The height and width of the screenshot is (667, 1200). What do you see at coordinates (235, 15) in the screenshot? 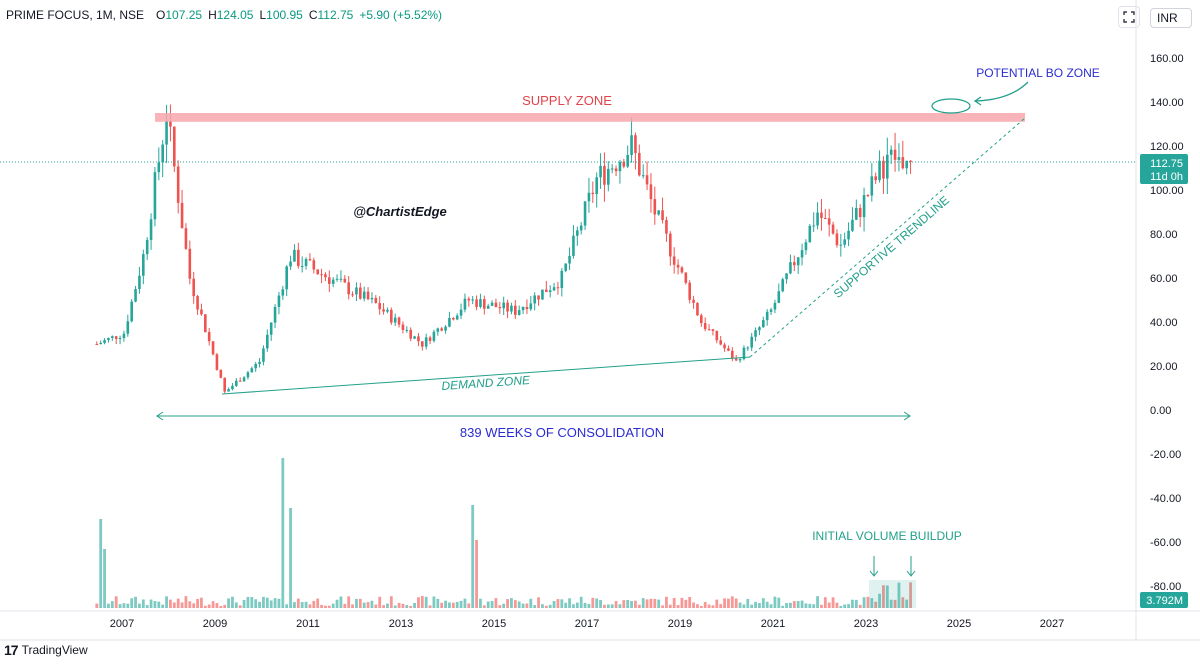
I see `high-value: 124.05` at bounding box center [235, 15].